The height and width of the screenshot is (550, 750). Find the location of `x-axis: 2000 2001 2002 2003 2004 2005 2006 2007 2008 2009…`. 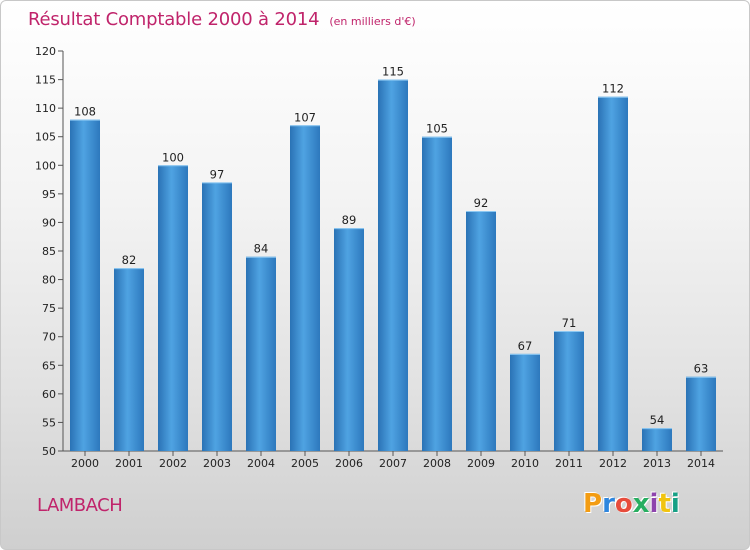

x-axis: 2000 2001 2002 2003 2004 2005 2006 2007 2008 2009… is located at coordinates (393, 460).